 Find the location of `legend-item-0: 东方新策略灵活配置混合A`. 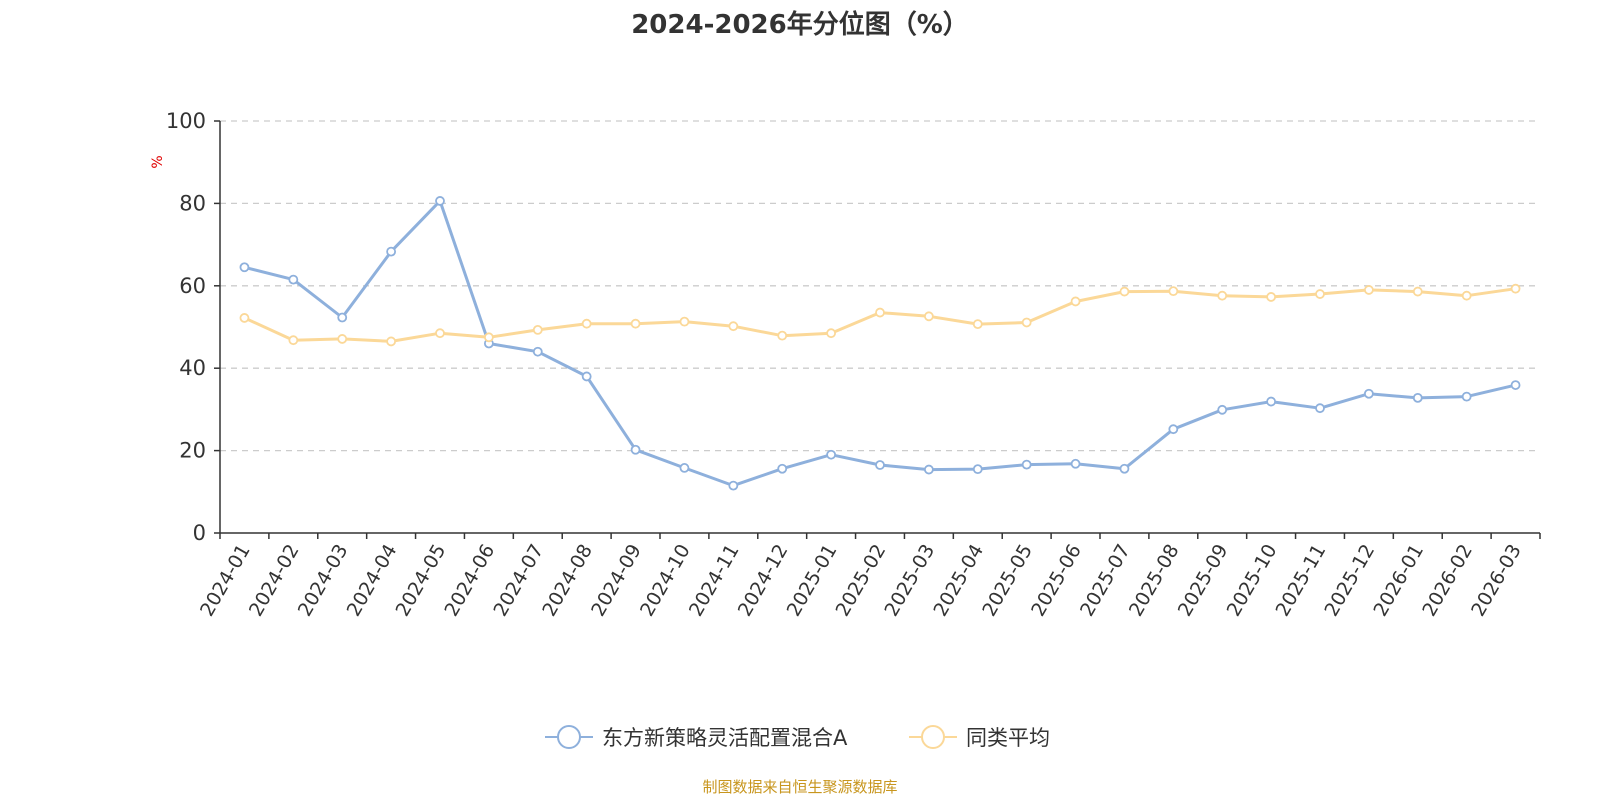

legend-item-0: 东方新策略灵活配置混合A is located at coordinates (696, 737).